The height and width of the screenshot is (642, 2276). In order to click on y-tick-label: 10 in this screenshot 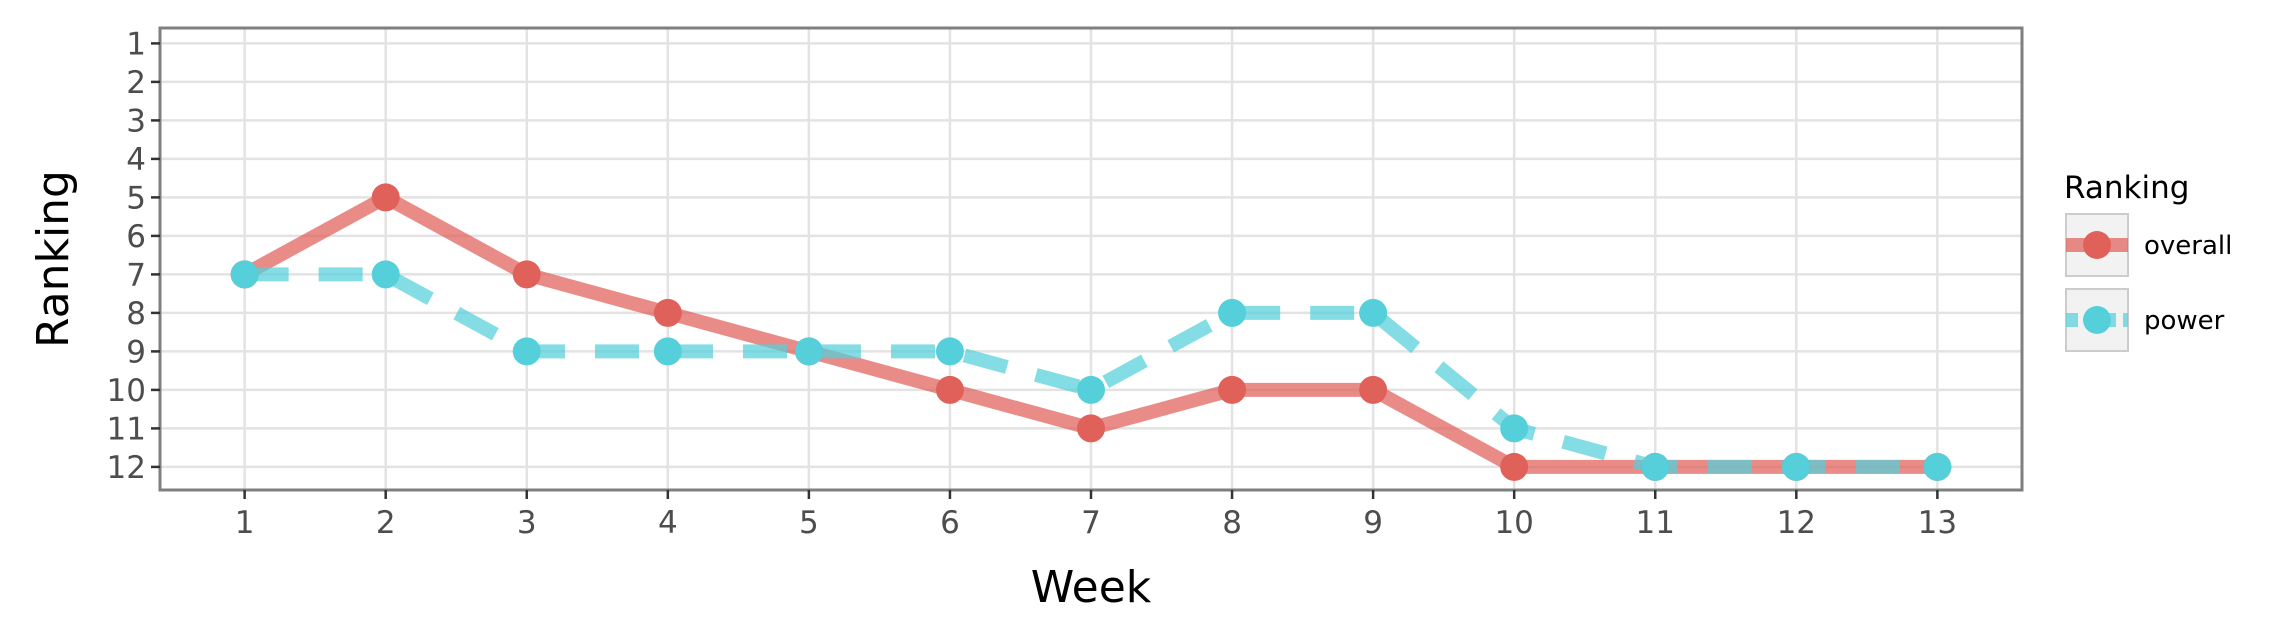, I will do `click(126, 391)`.